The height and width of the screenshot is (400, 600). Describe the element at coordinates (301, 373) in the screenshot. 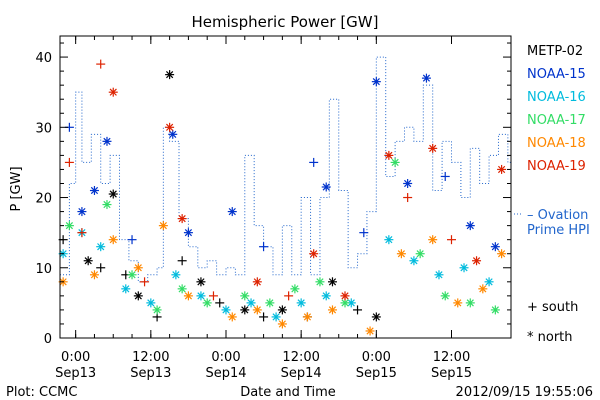

I see `x-tick-label-date: Sep14` at that location.